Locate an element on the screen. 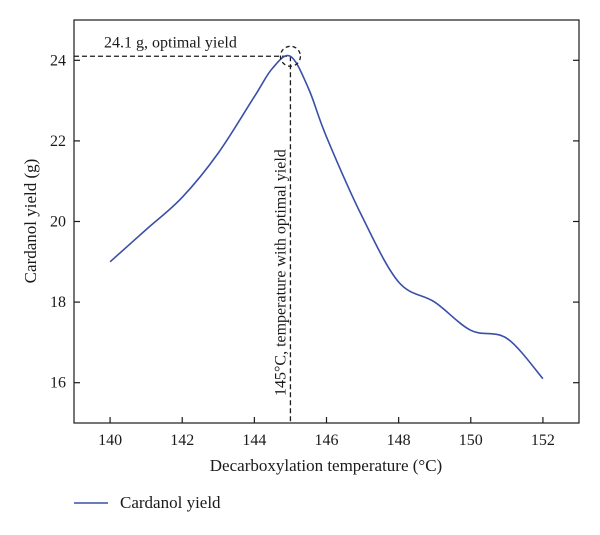 The image size is (600, 535). y-tick-label: 20 is located at coordinates (58, 222).